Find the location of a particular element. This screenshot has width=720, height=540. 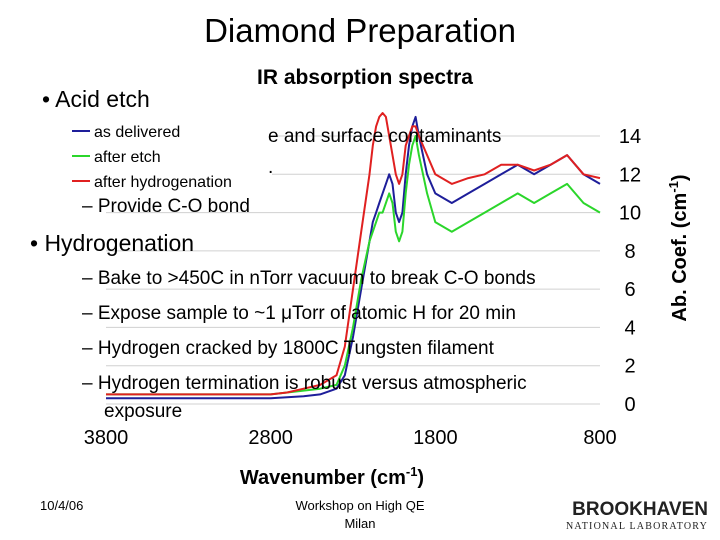

y-axis-label: Ab. Coef. (cm-1) is located at coordinates (678, 247).